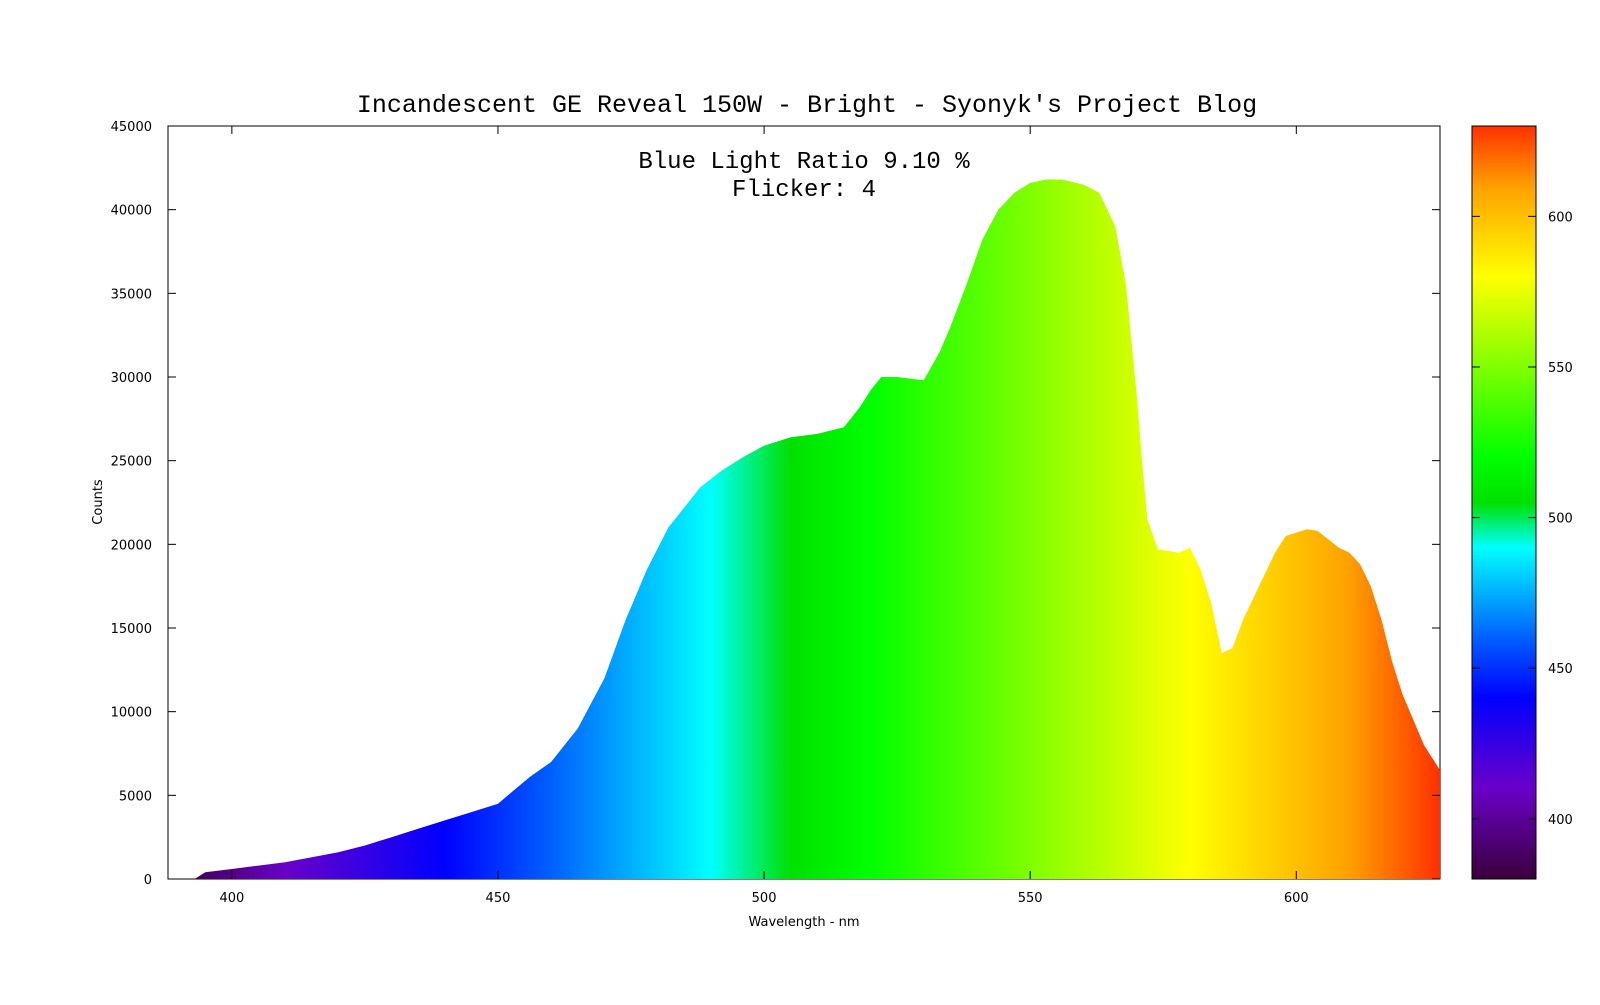  What do you see at coordinates (131, 462) in the screenshot?
I see `y-tick-label: 25000` at bounding box center [131, 462].